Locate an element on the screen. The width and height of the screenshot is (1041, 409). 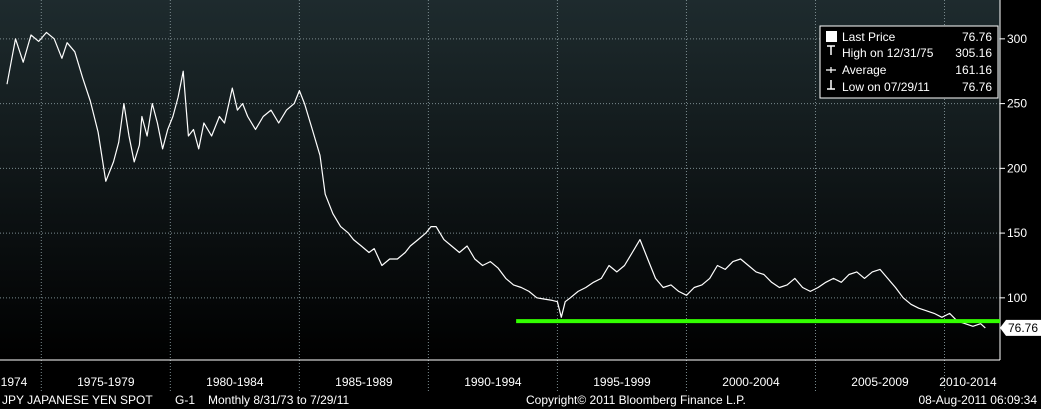
x-tick-label: 1995-1999 is located at coordinates (622, 382).